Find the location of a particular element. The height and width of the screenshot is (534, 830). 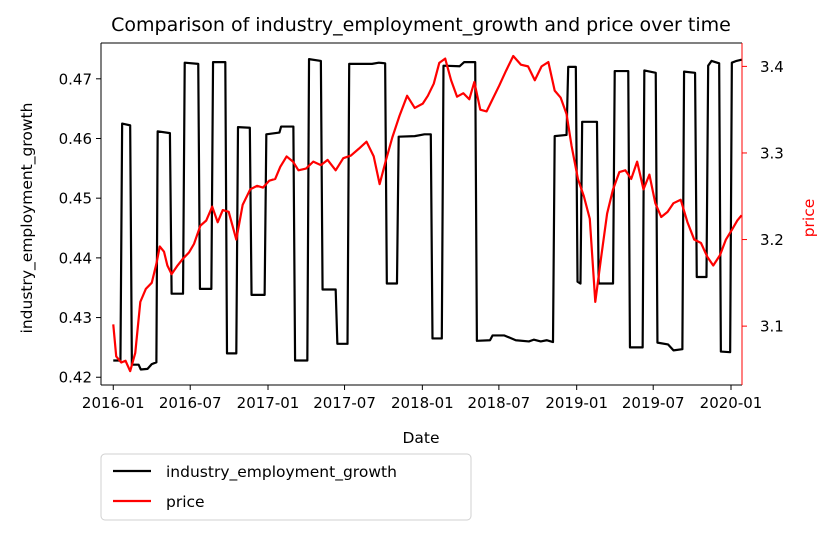

right-y-axis-title: price is located at coordinates (809, 218).